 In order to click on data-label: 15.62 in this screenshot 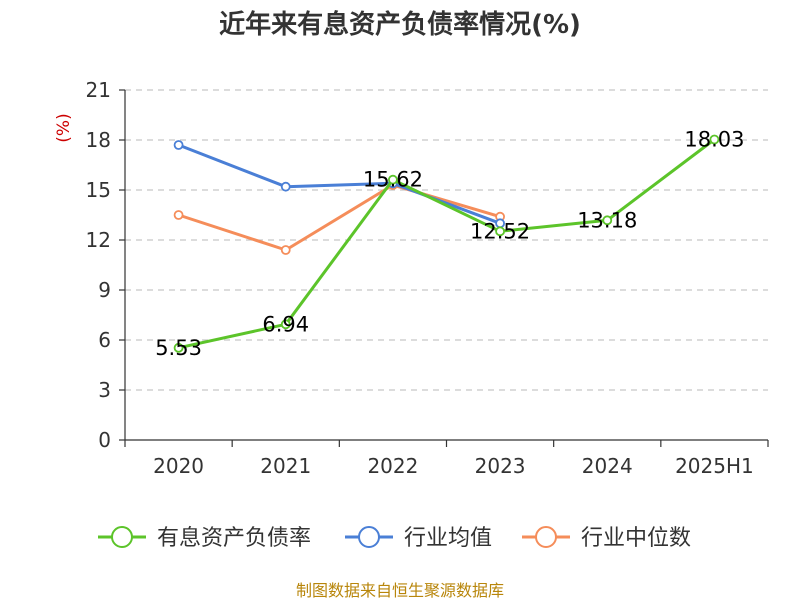, I will do `click(393, 180)`.